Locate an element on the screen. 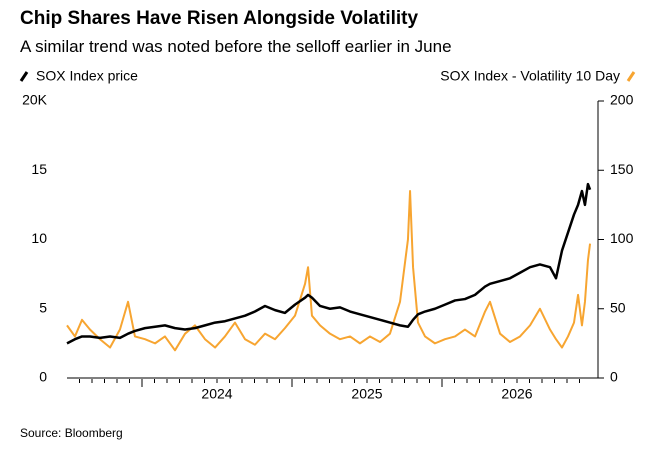 This screenshot has height=455, width=664. y-tick-label: 15 is located at coordinates (39, 169).